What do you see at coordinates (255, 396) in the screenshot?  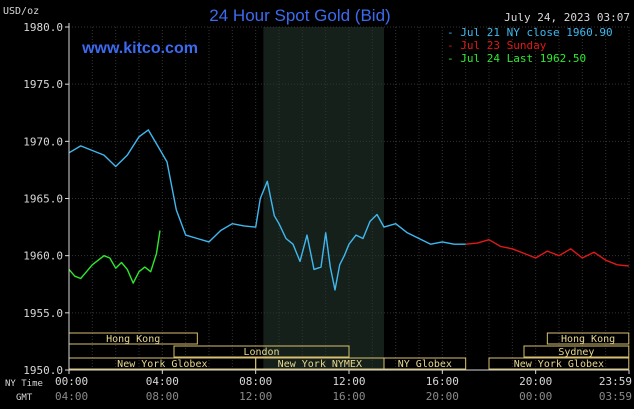 I see `gmt-tick-label: 12:00` at bounding box center [255, 396].